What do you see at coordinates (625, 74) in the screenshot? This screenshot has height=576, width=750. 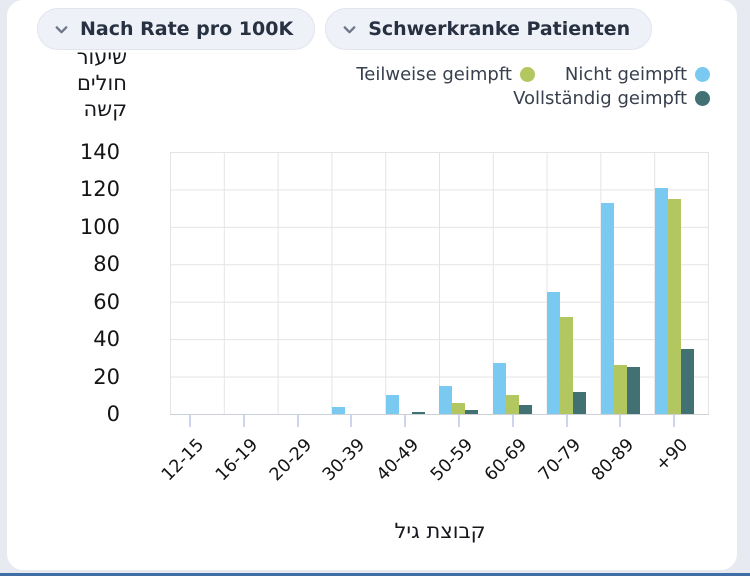 I see `legend-label: Nicht geimpft` at bounding box center [625, 74].